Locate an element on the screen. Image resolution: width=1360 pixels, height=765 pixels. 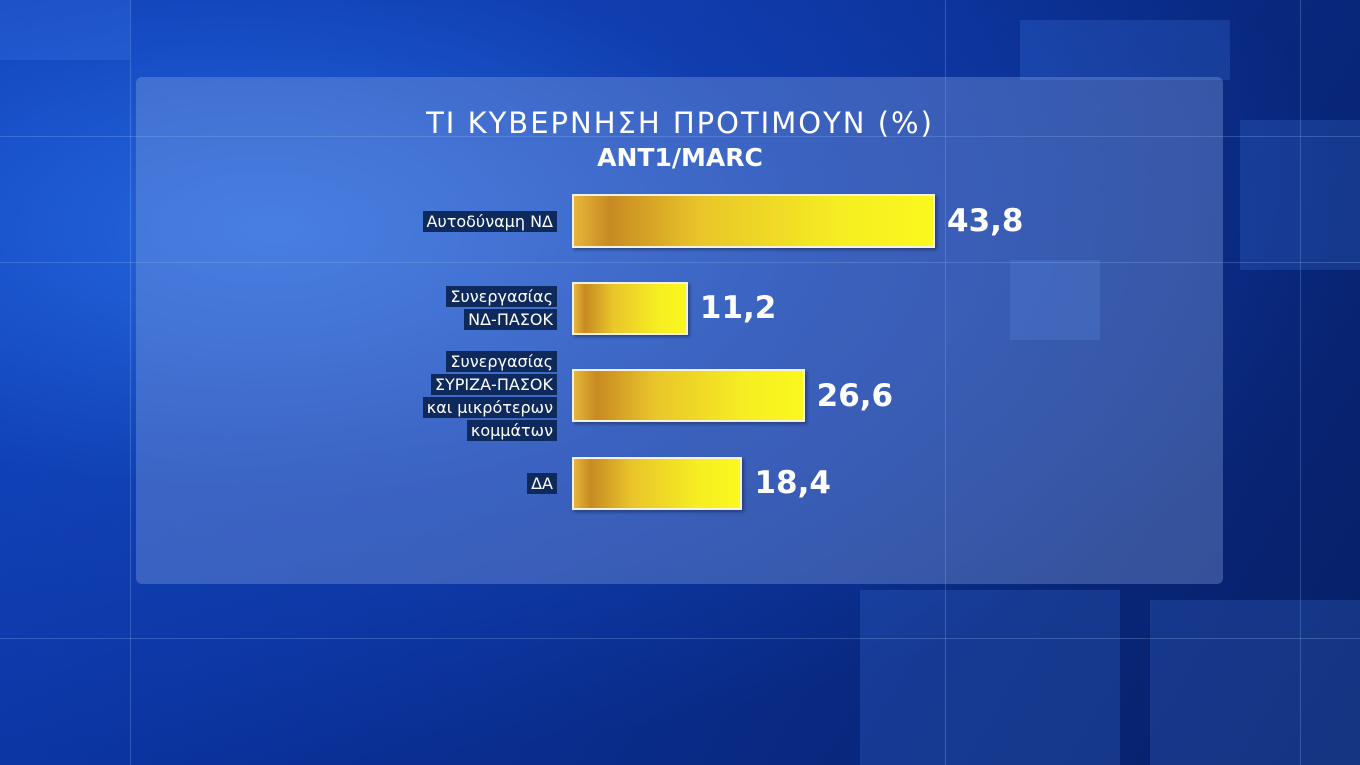
category-label: ΔΑ is located at coordinates (542, 483).